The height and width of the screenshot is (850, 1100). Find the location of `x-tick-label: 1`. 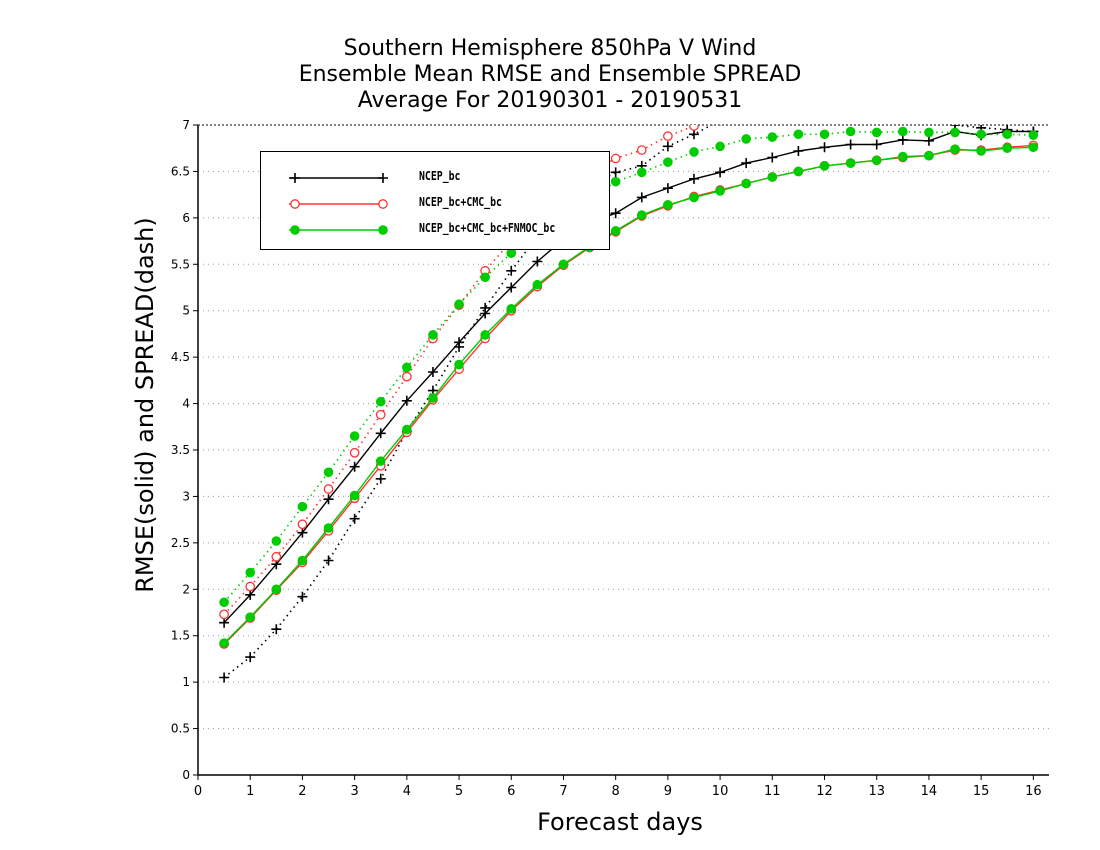

x-tick-label: 1 is located at coordinates (250, 791).